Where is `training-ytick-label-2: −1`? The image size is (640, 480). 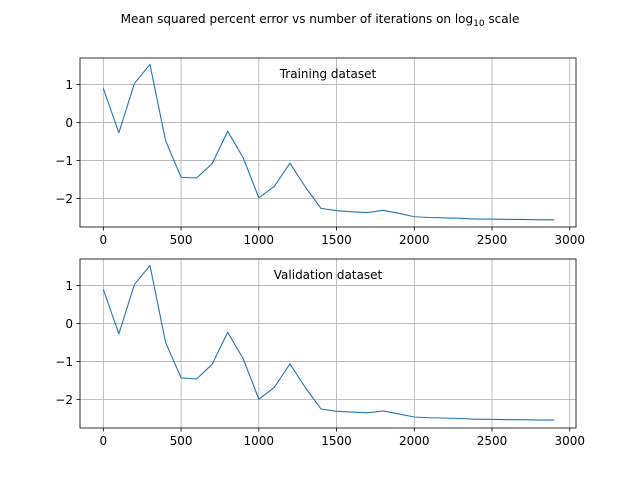 training-ytick-label-2: −1 is located at coordinates (64, 161).